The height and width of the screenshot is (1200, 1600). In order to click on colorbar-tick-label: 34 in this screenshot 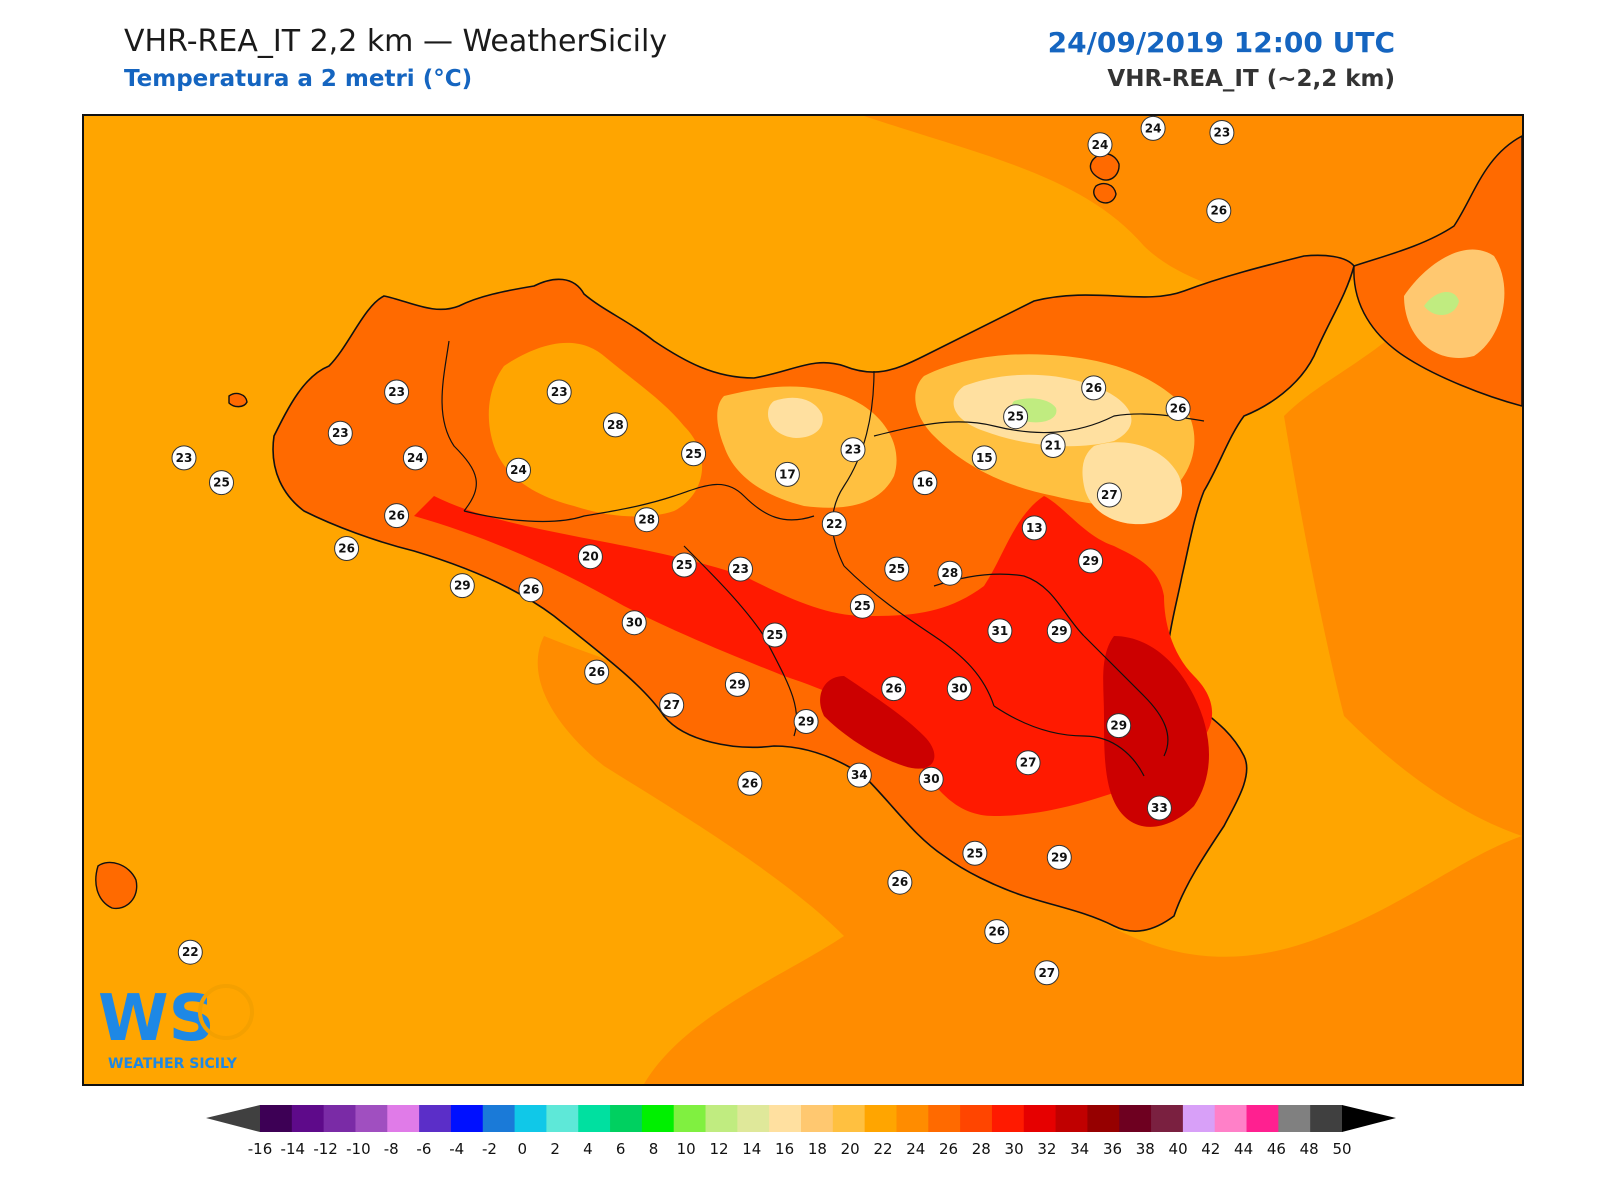, I will do `click(1079, 1149)`.